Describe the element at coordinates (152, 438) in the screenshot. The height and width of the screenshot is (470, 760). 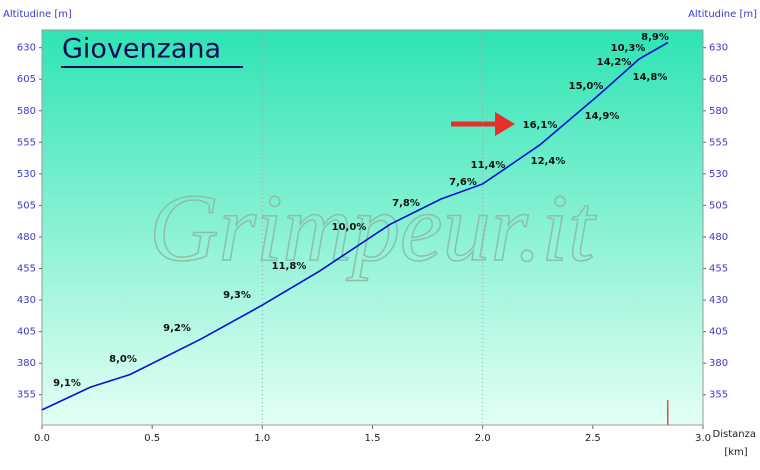
I see `x-tick-label: 0.5` at that location.